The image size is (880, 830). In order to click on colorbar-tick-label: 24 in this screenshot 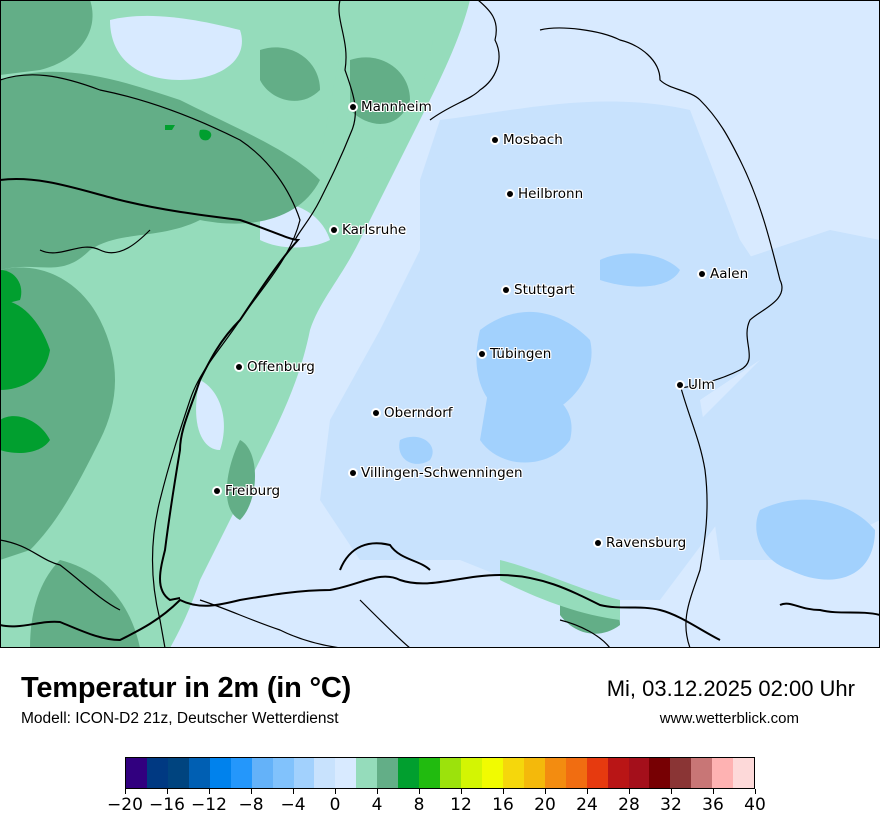, I will do `click(587, 805)`.